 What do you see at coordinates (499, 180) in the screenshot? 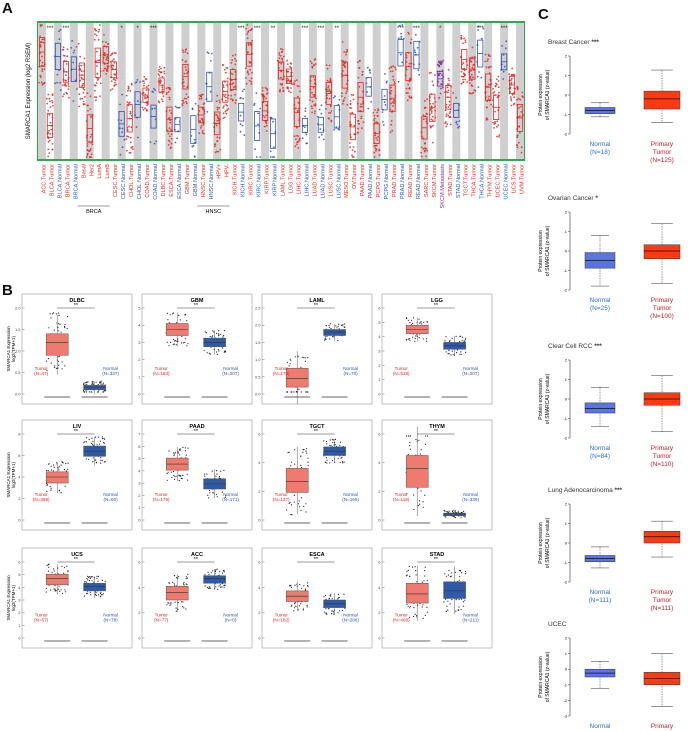
I see `column-label: UCEC.Tumor` at bounding box center [499, 180].